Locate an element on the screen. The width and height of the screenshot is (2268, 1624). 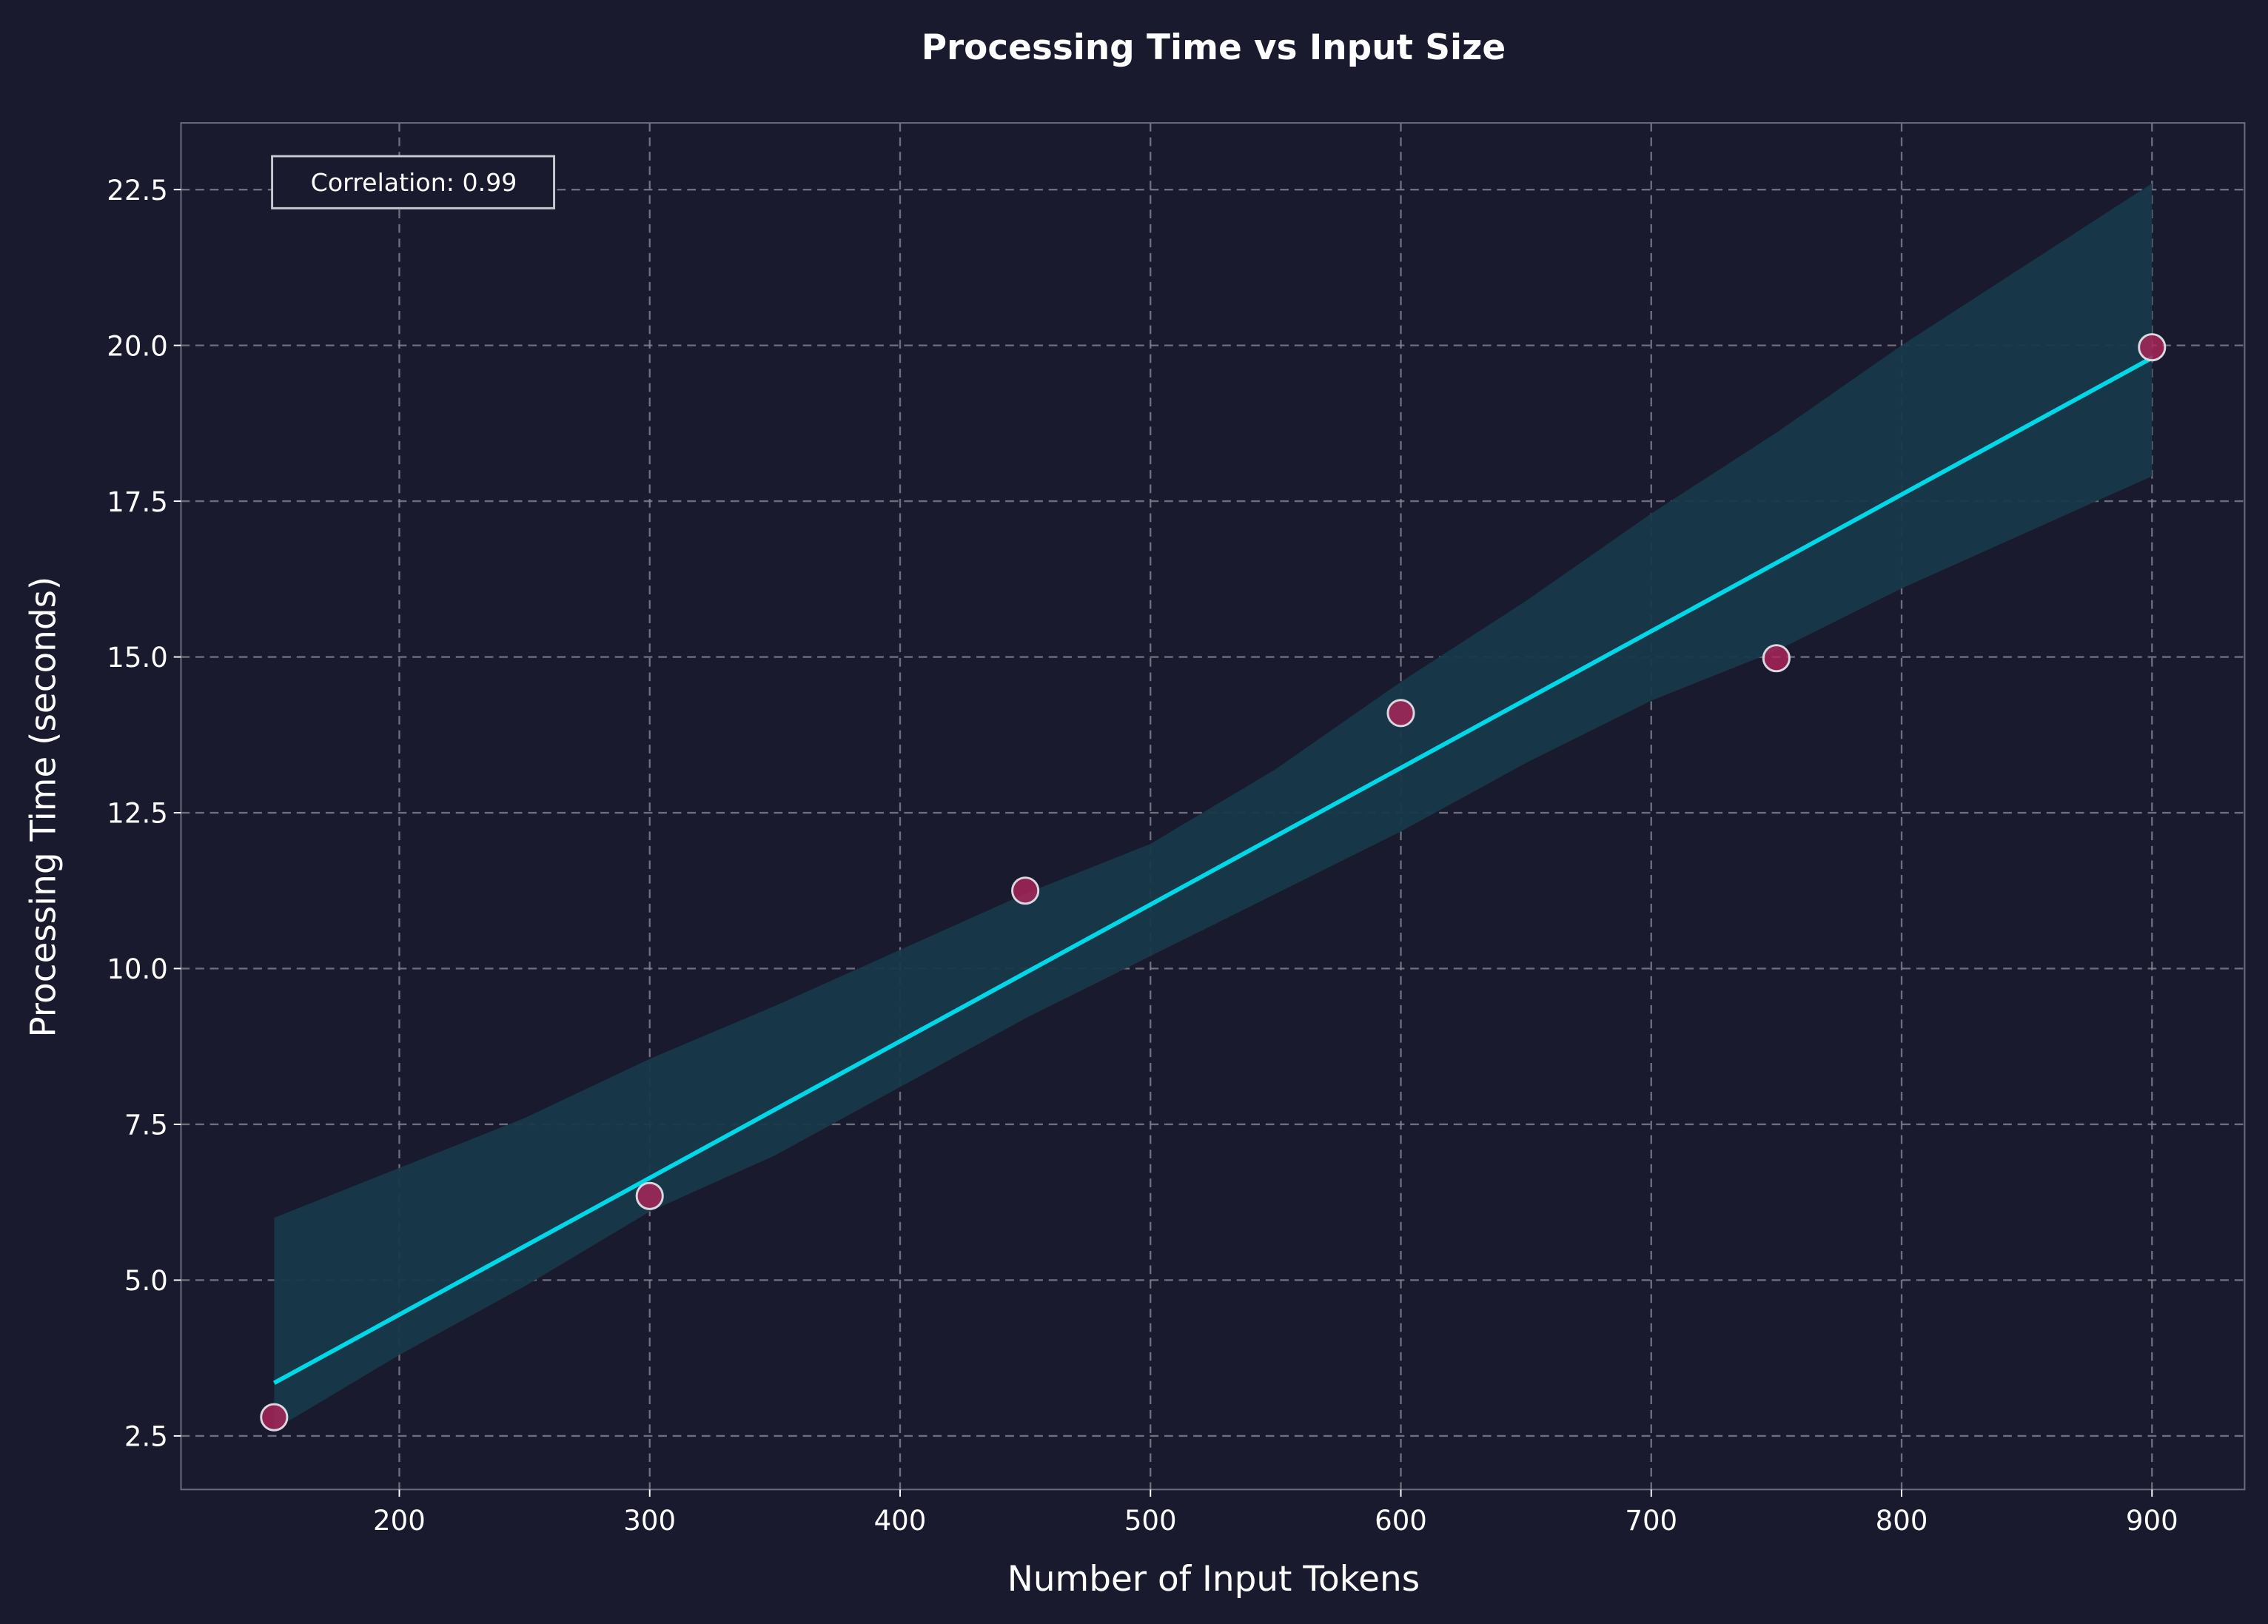
x-tick-label: 900 is located at coordinates (2152, 1521).